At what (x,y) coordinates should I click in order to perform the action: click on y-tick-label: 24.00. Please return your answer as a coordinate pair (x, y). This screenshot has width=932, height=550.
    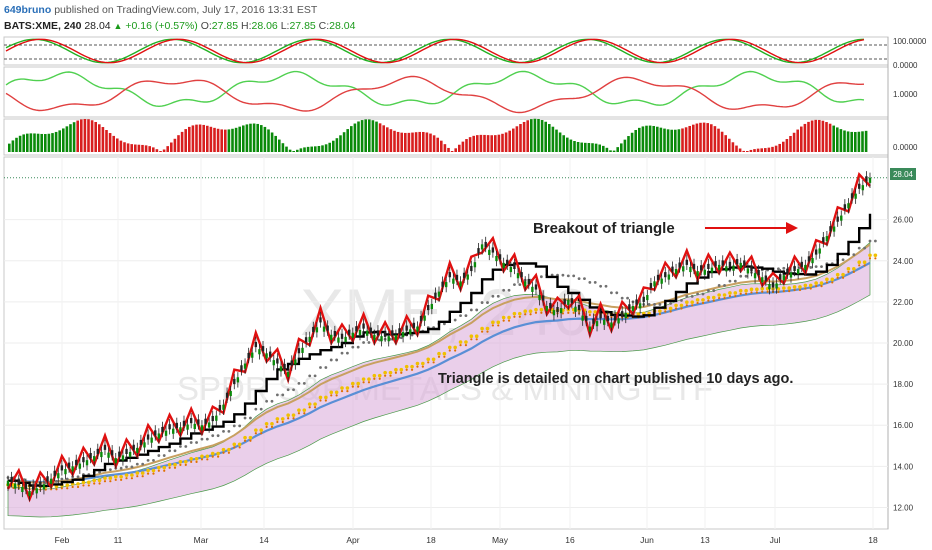
    Looking at the image, I should click on (903, 261).